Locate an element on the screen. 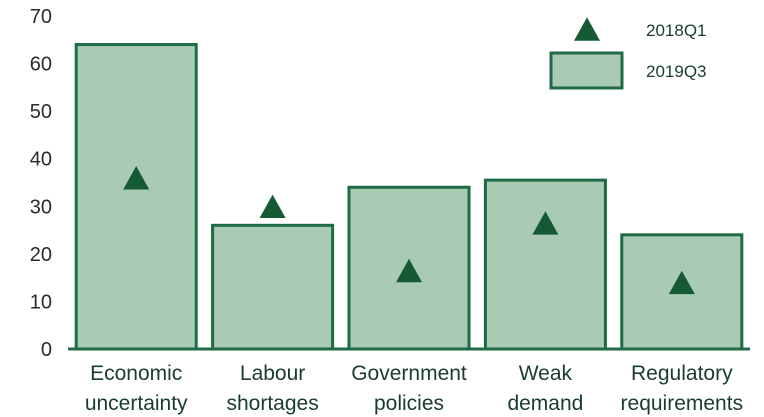 This screenshot has width=764, height=417. marker-economic-uncertainty is located at coordinates (136, 178).